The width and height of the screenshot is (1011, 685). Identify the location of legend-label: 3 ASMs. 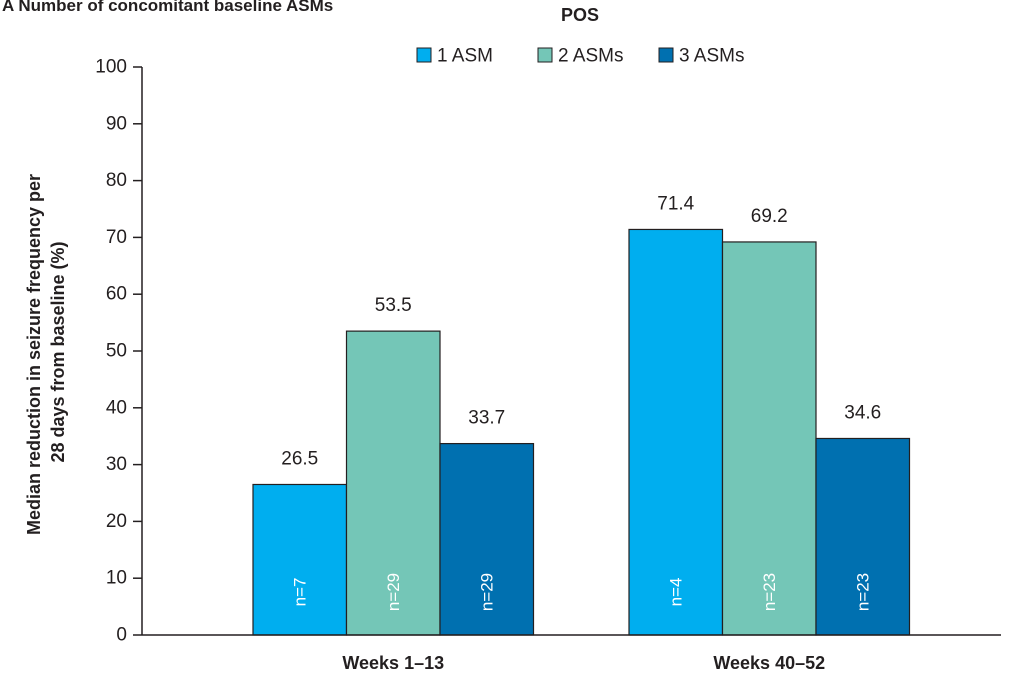
(711, 56).